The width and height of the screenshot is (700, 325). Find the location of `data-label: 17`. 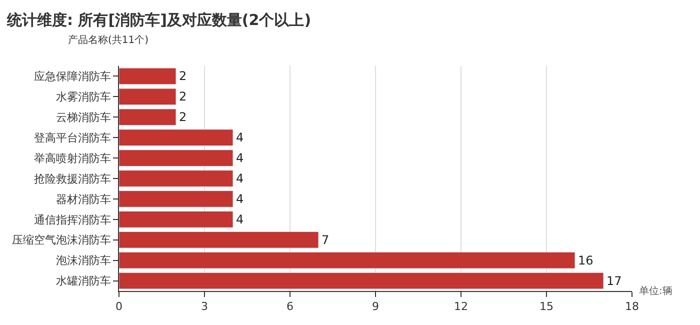

data-label: 17 is located at coordinates (614, 281).